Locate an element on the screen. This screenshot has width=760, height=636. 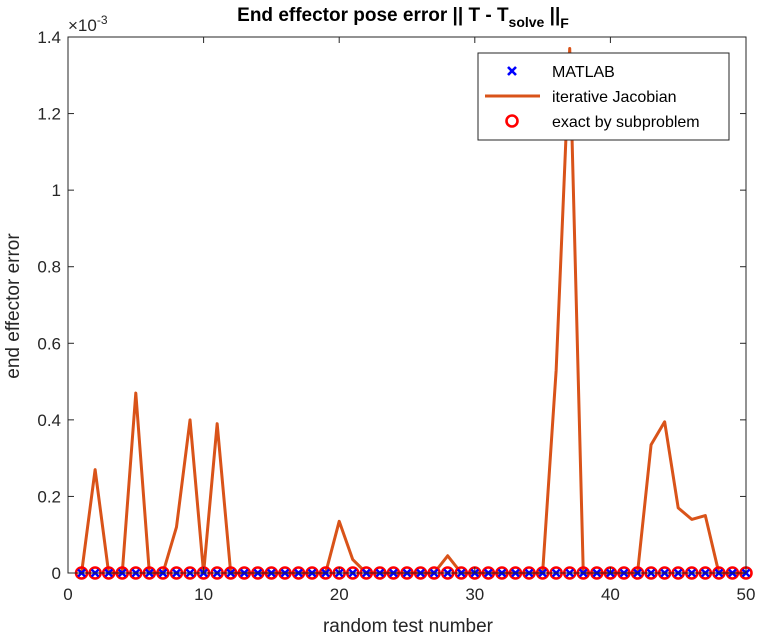
y-axis-label: end effector error is located at coordinates (13, 306).